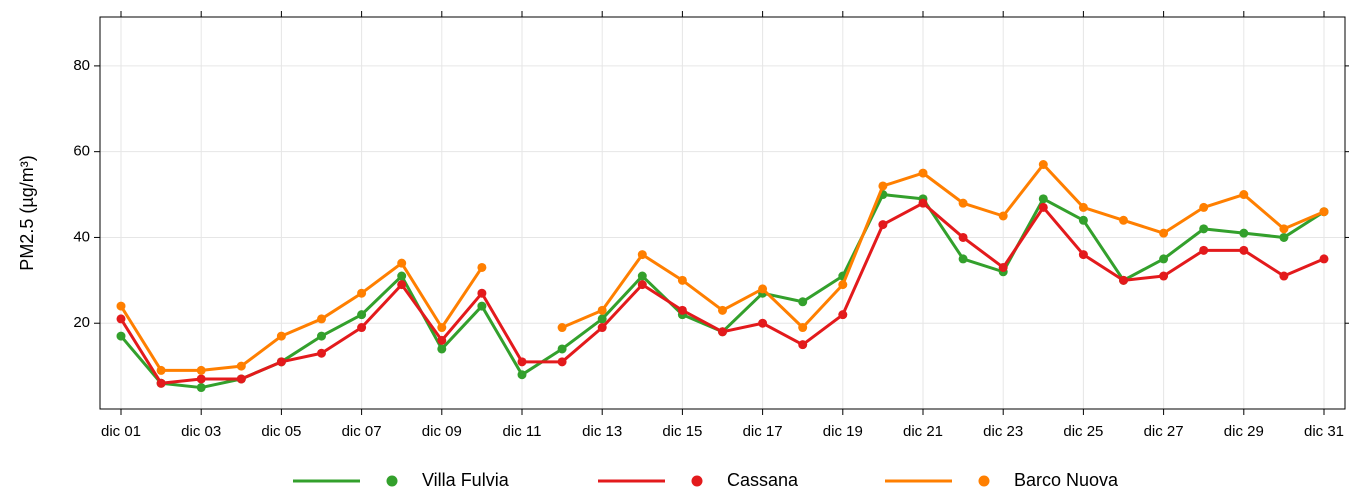 The width and height of the screenshot is (1349, 491). What do you see at coordinates (1003, 431) in the screenshot?
I see `x-tick-label: dic 23` at bounding box center [1003, 431].